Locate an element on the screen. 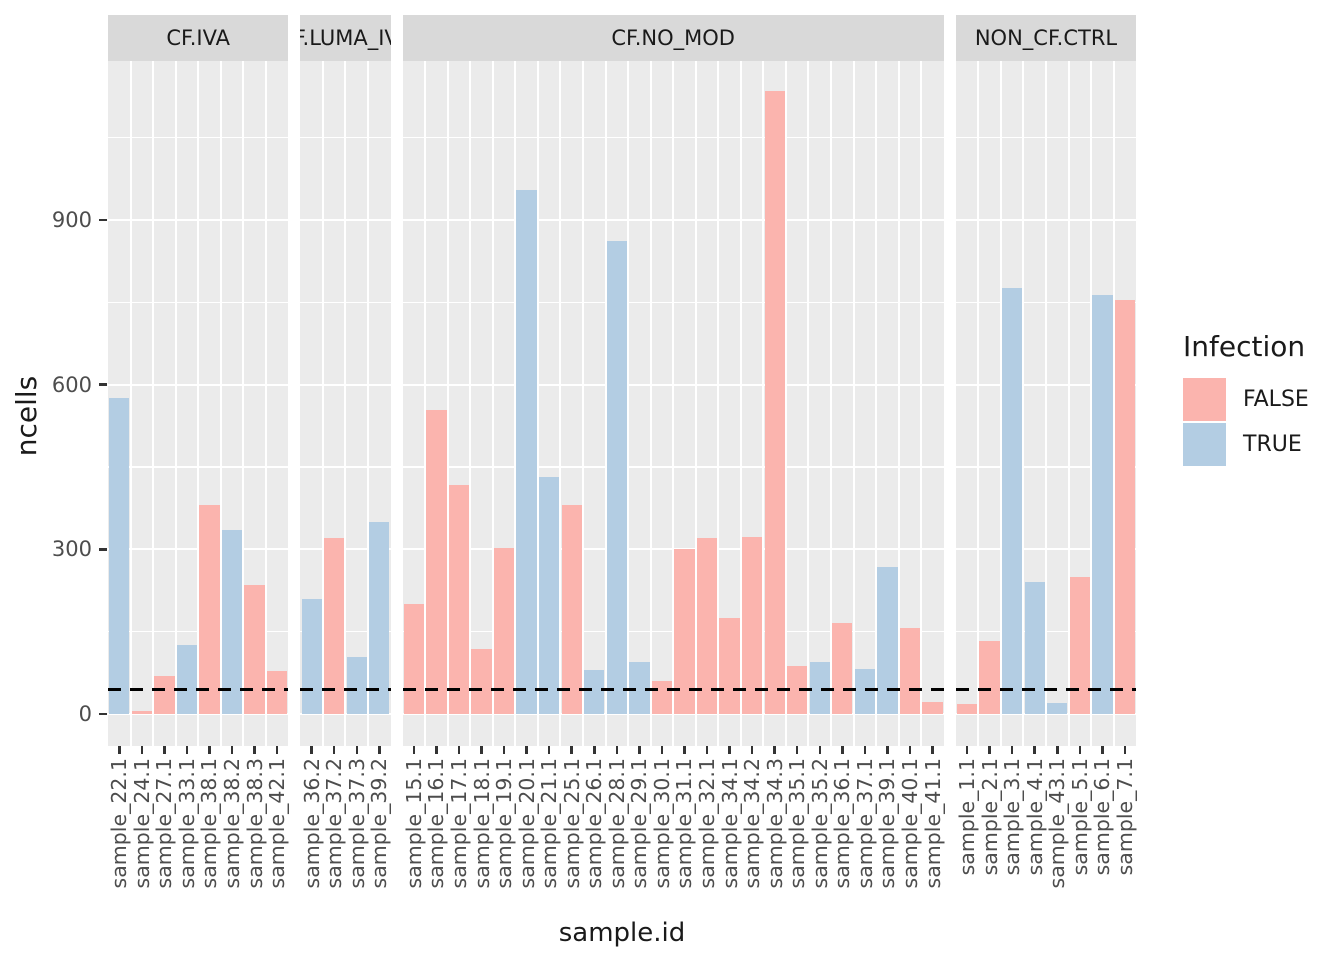 This screenshot has height=960, width=1344. x-axis-tick-label: sample_35.2 is located at coordinates (819, 823).